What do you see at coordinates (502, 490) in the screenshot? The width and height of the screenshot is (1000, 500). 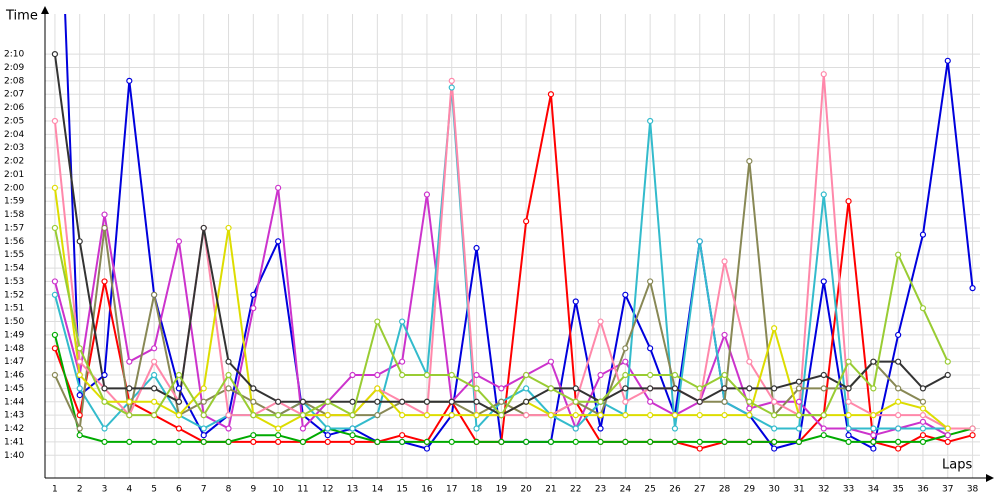 I see `x-tick-label: 19` at bounding box center [502, 490].